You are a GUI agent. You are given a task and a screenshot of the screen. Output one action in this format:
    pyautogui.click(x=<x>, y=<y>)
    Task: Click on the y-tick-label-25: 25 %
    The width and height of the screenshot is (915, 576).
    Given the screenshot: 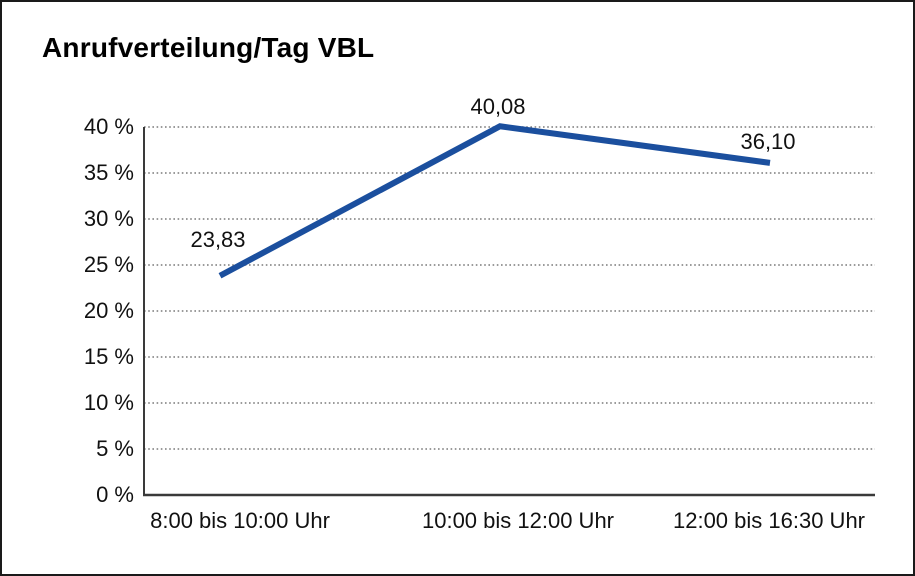 What is the action you would take?
    pyautogui.click(x=108, y=264)
    